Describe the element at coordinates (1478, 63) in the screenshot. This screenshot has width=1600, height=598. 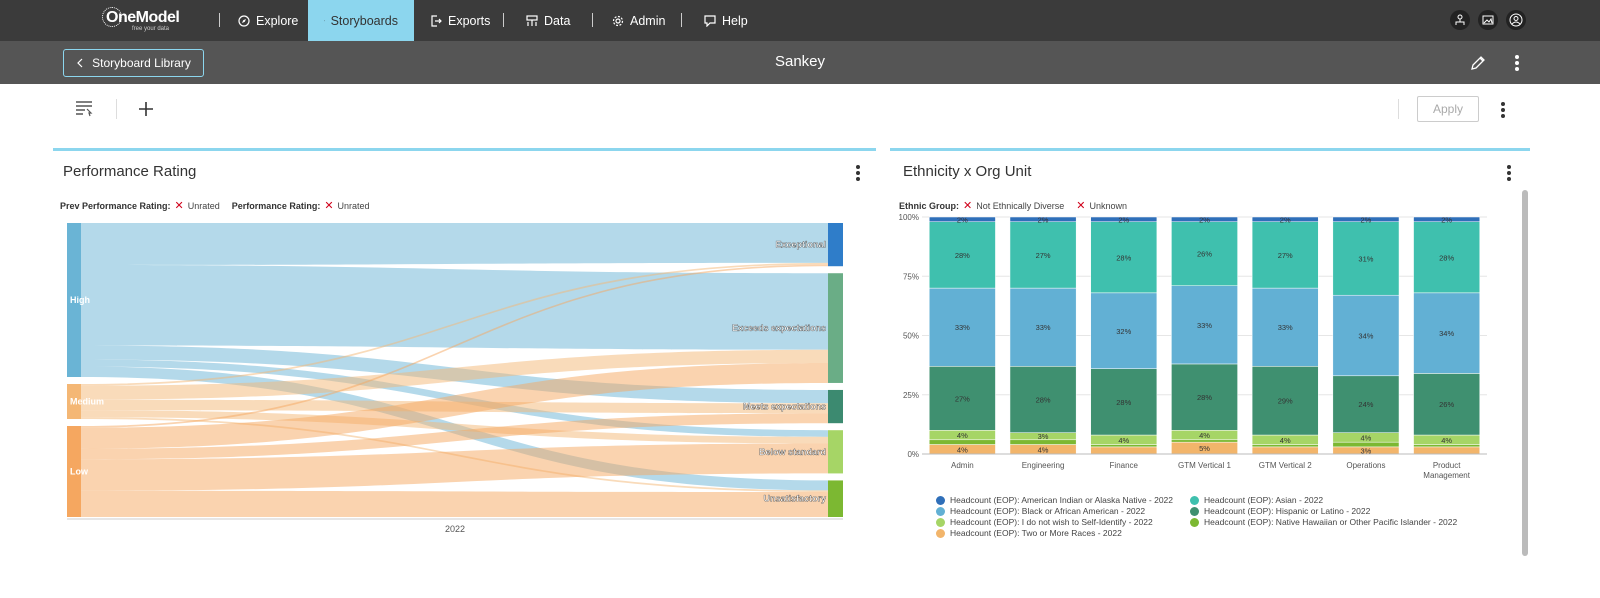
I see `pencil-edit-icon` at that location.